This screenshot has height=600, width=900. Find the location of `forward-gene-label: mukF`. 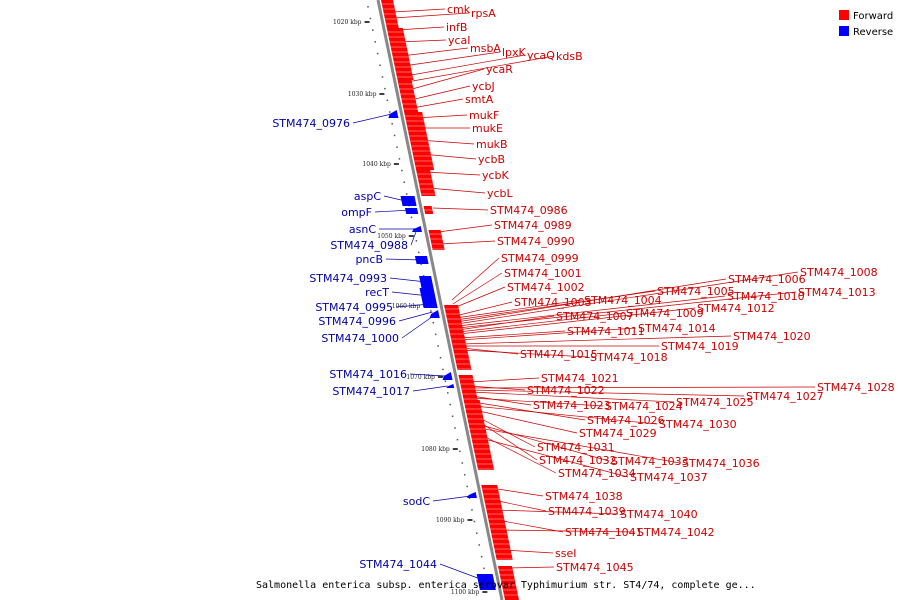

forward-gene-label: mukF is located at coordinates (484, 115).